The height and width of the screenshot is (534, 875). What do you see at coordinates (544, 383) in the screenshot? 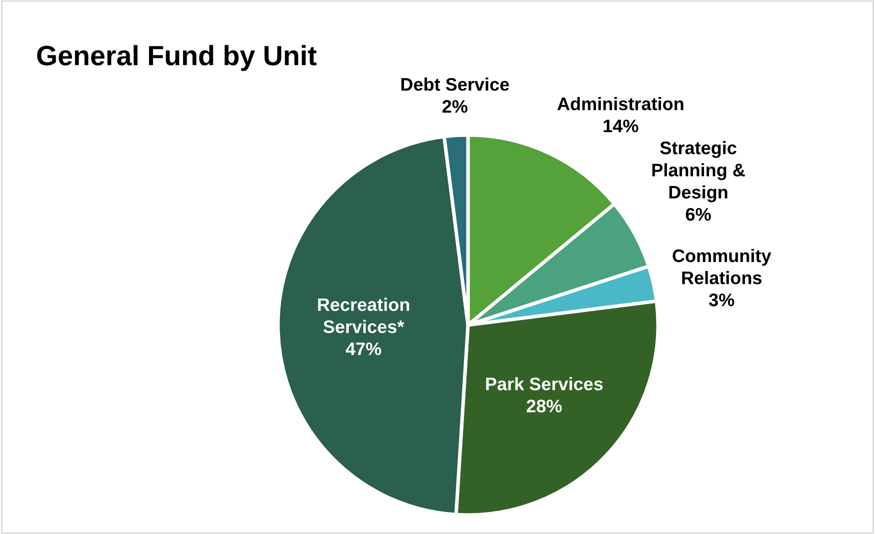
I see `slice-label: Park Services` at bounding box center [544, 383].